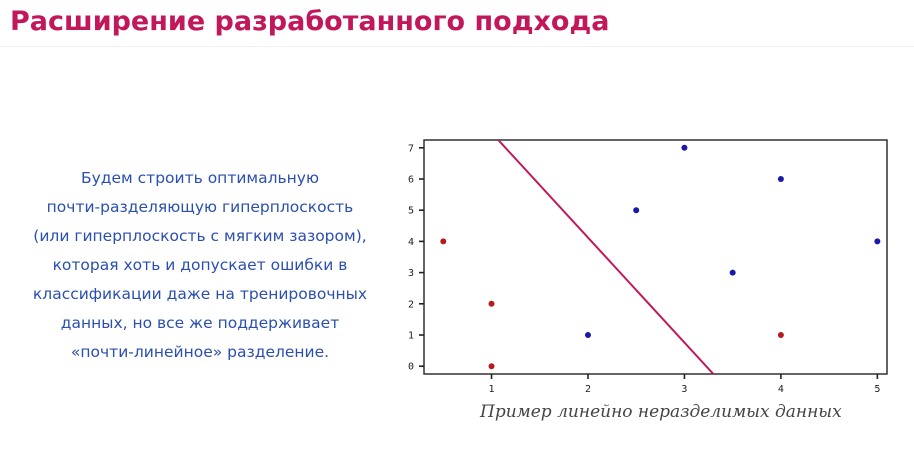  What do you see at coordinates (411, 211) in the screenshot?
I see `y-tick-label: 5` at bounding box center [411, 211].